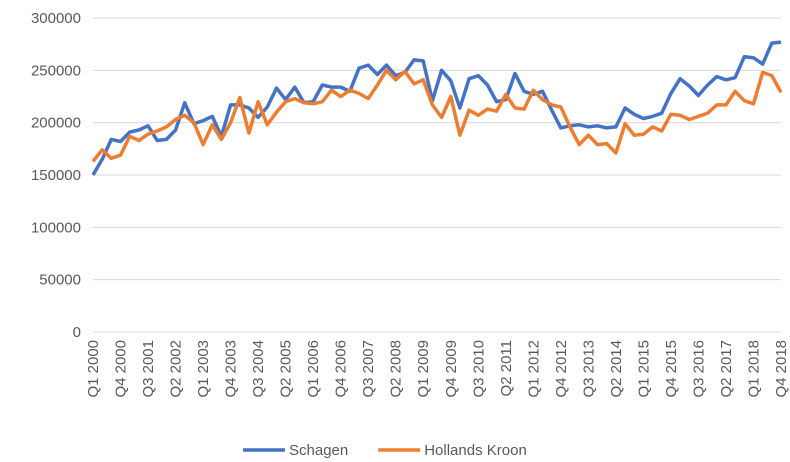 Image resolution: width=790 pixels, height=462 pixels. Describe the element at coordinates (56, 70) in the screenshot. I see `y-tick-label: 250000` at that location.